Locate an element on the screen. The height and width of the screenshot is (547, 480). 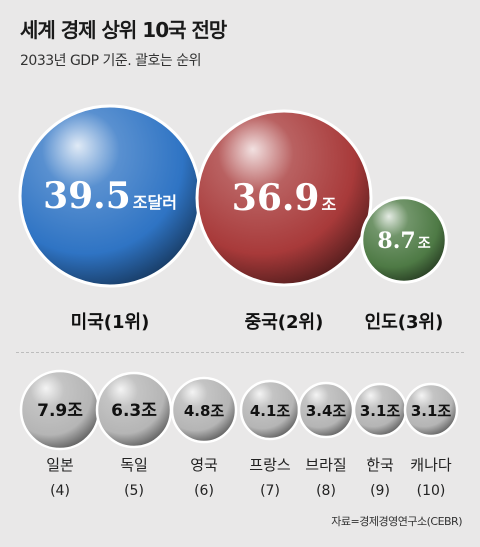
bubble-value: 3.4조 is located at coordinates (326, 411).